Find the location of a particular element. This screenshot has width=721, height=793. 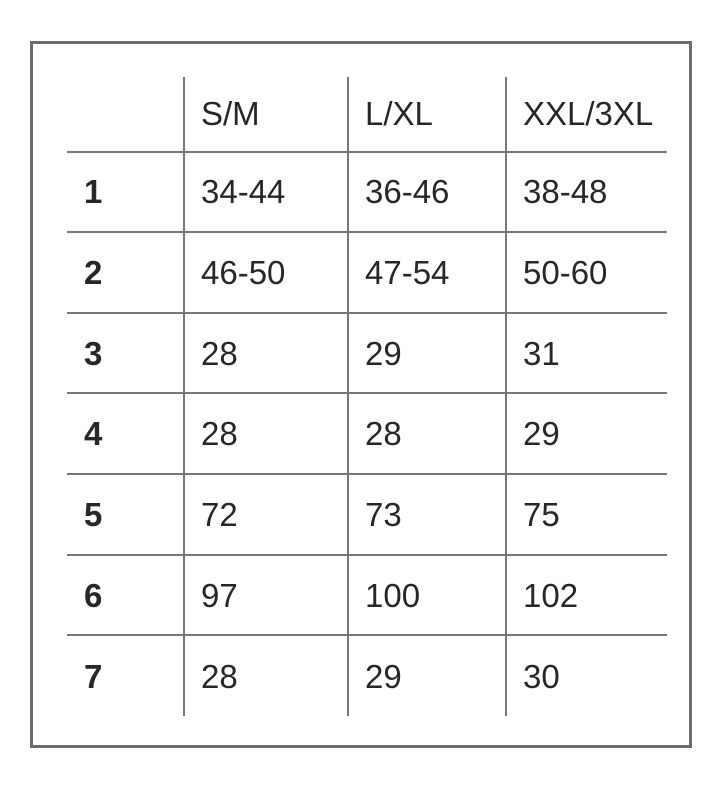

table-row: 1 34-44 36-46 38-48 is located at coordinates (367, 191).